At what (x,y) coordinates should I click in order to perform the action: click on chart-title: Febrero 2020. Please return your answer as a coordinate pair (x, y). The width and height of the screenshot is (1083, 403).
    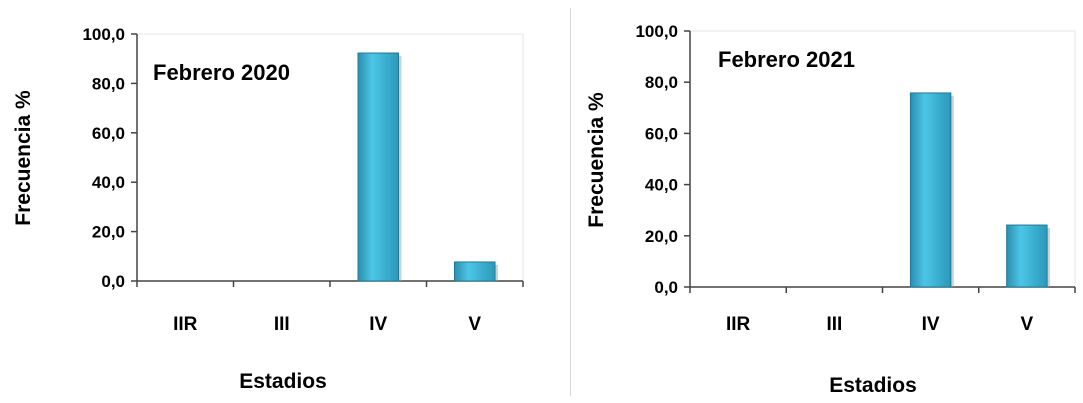
    Looking at the image, I should click on (221, 72).